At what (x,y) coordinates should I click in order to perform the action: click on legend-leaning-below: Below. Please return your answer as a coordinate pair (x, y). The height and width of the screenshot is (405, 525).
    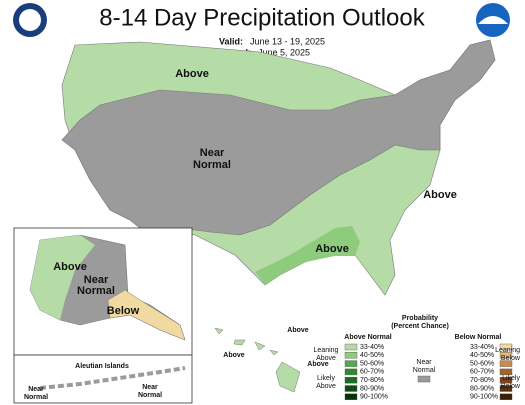
    Looking at the image, I should click on (511, 358).